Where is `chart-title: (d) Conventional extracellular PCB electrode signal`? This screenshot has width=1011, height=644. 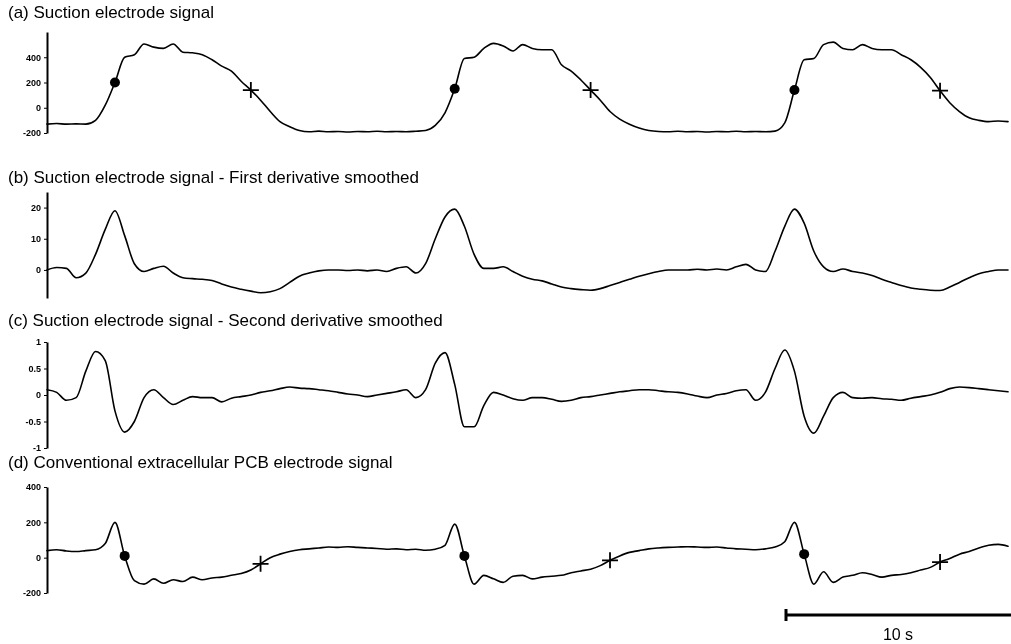
chart-title: (d) Conventional extracellular PCB electrode signal is located at coordinates (200, 462).